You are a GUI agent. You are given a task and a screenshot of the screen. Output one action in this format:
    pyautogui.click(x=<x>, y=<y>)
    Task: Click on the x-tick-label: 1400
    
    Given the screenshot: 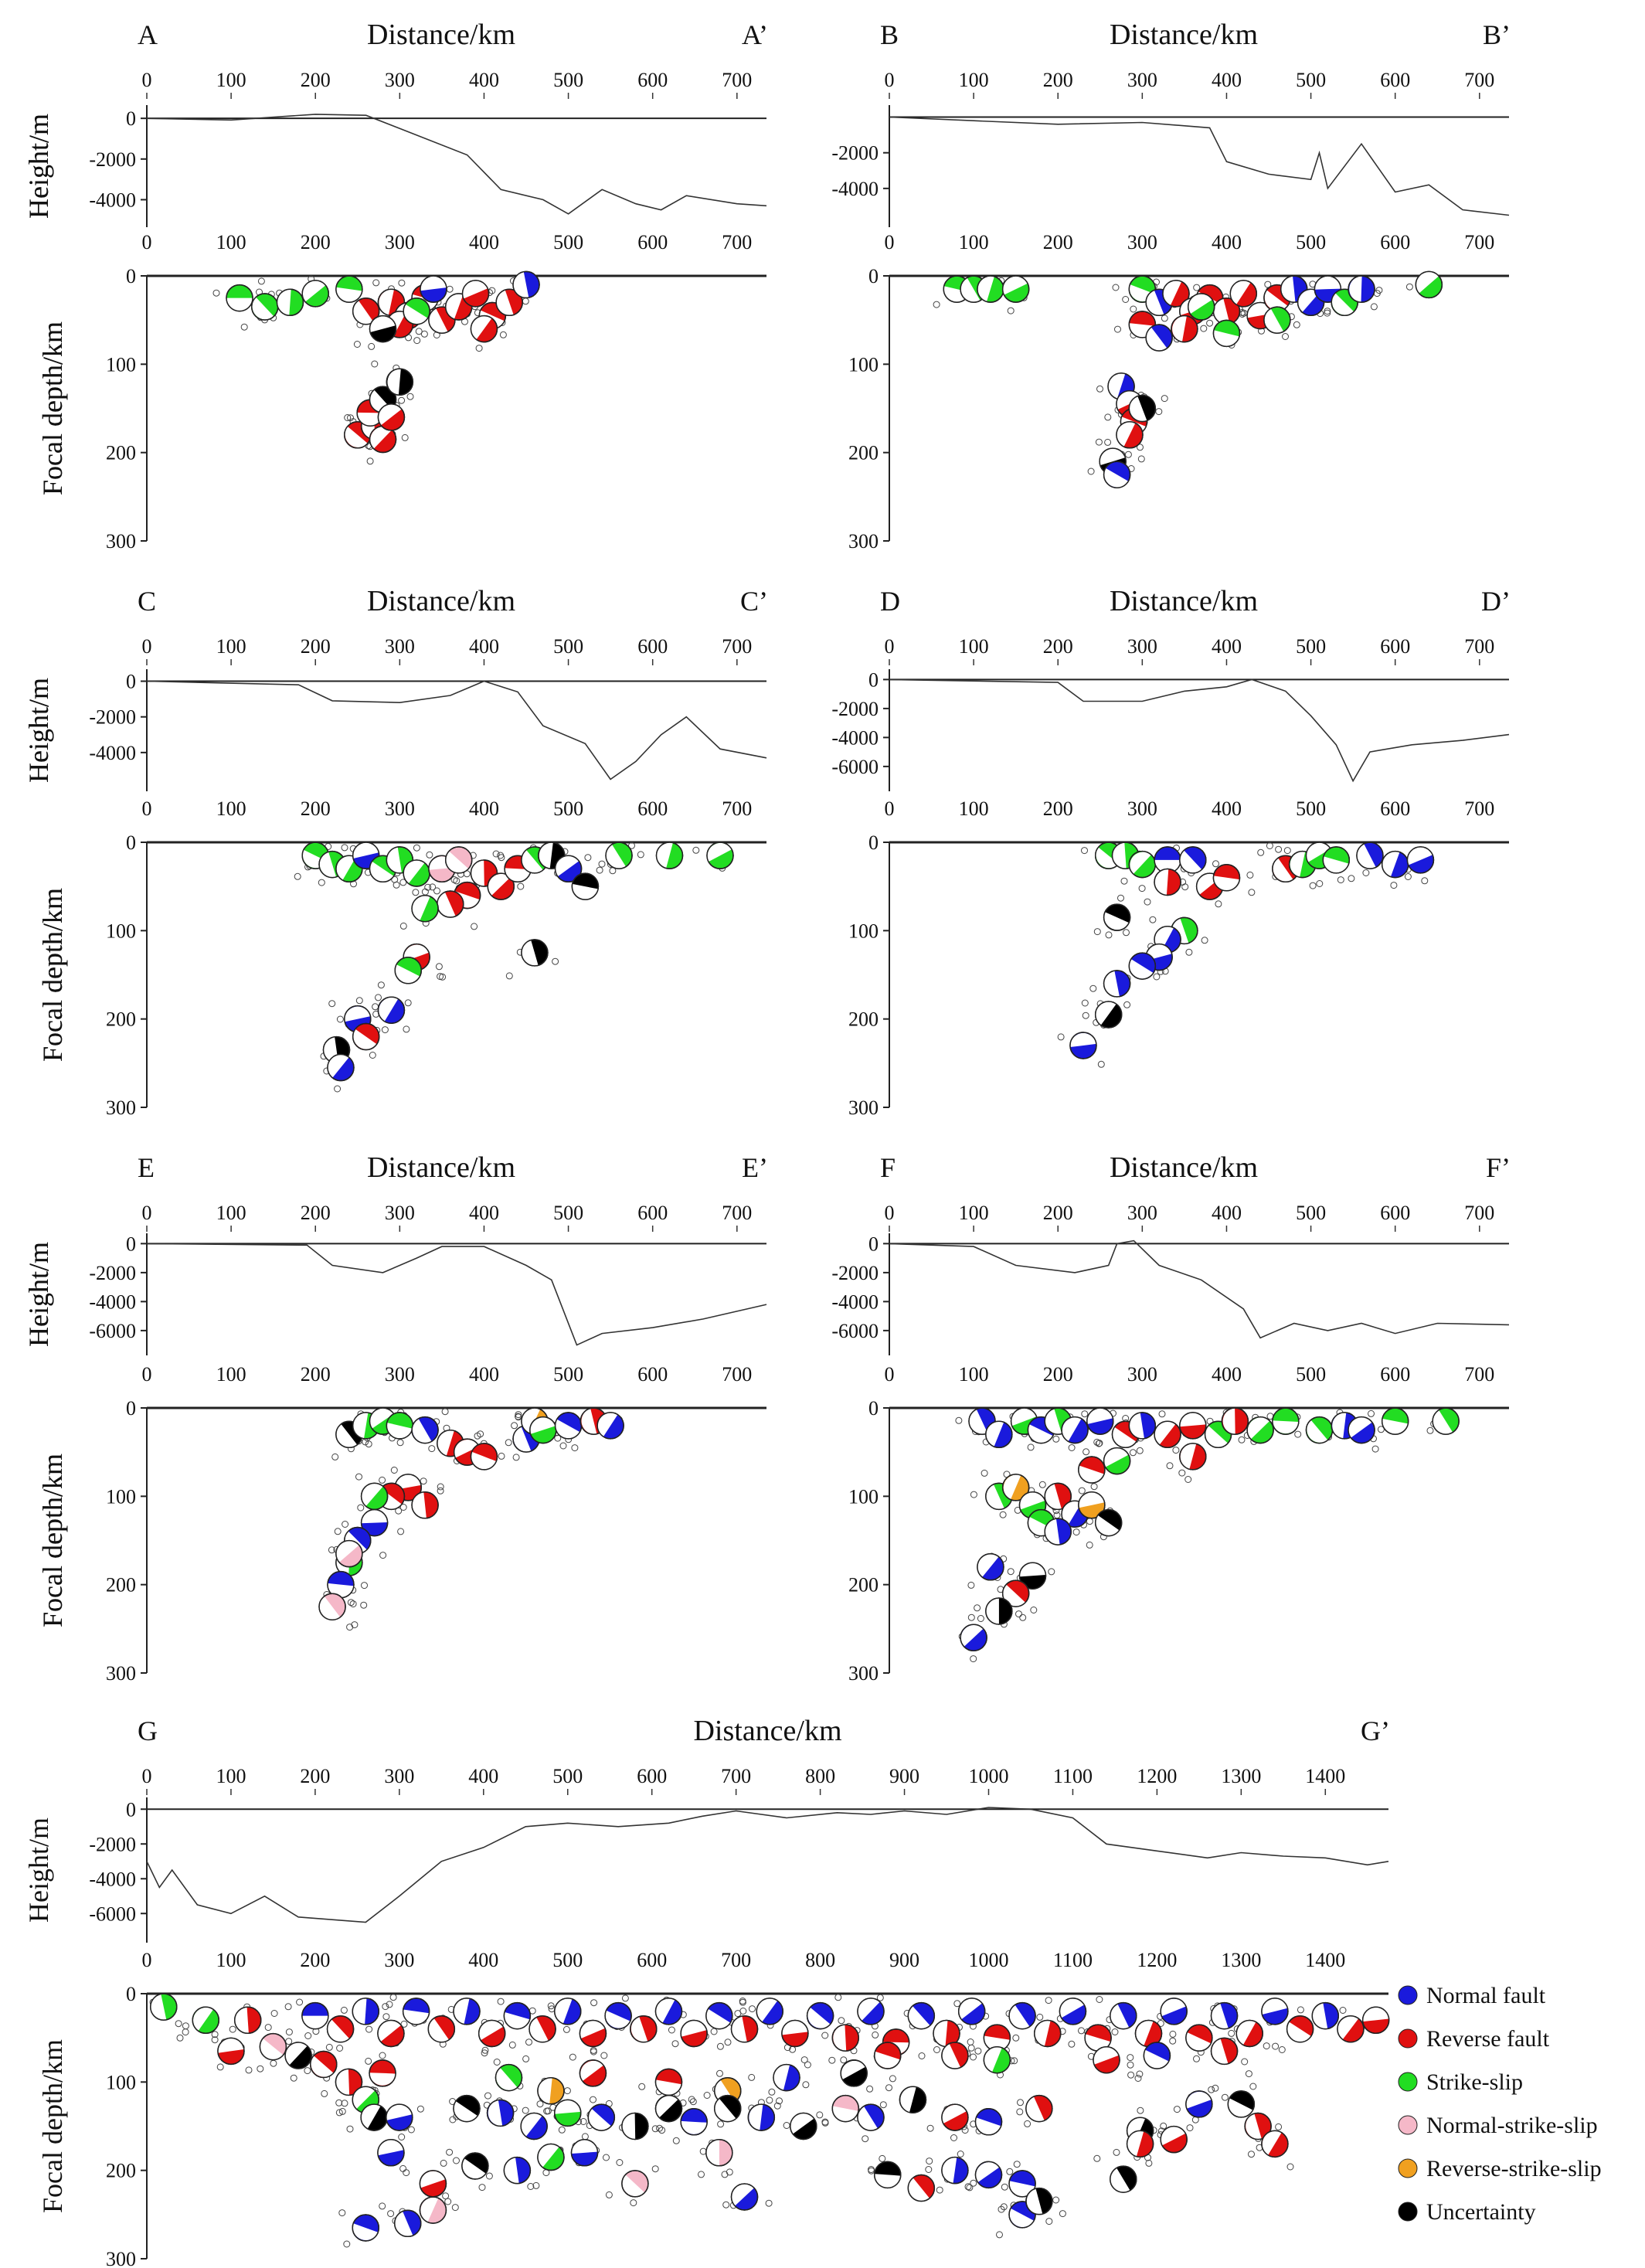 What is the action you would take?
    pyautogui.click(x=1325, y=1776)
    